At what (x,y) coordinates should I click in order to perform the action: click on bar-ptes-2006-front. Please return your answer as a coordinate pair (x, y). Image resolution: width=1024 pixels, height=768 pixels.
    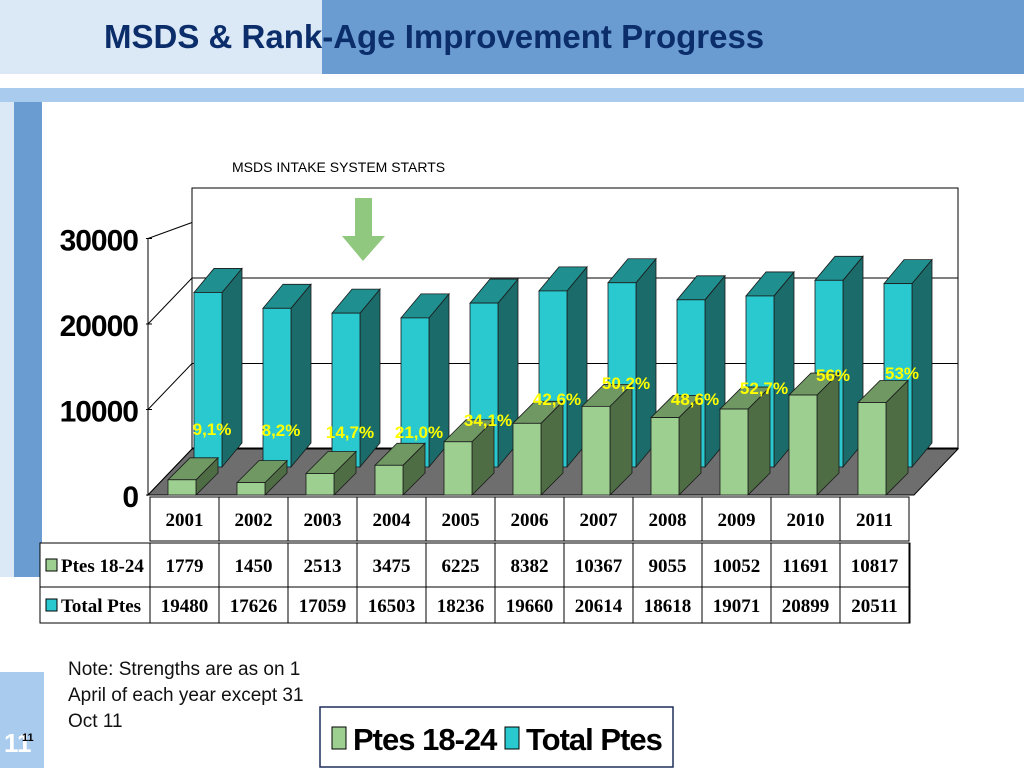
    Looking at the image, I should click on (527, 459).